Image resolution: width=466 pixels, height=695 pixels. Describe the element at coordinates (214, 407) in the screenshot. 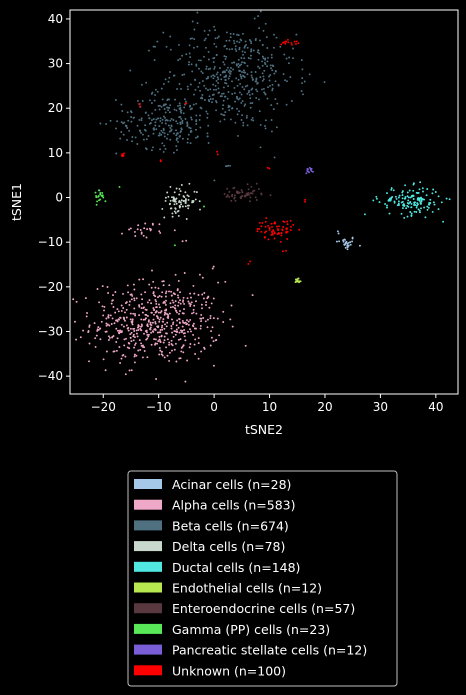

I see `x-tick-label: 0` at that location.